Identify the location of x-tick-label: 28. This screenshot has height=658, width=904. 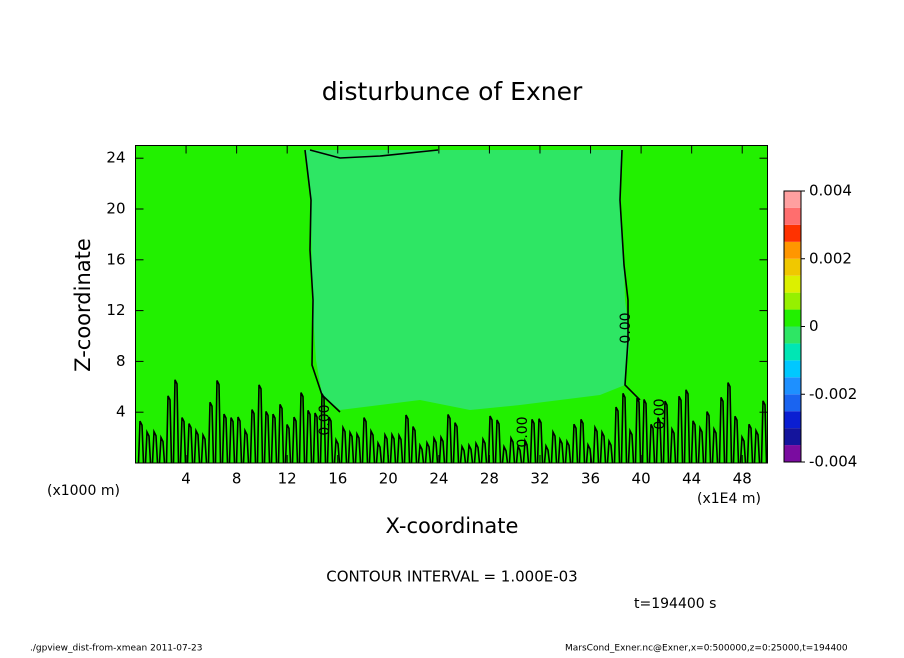
(489, 479).